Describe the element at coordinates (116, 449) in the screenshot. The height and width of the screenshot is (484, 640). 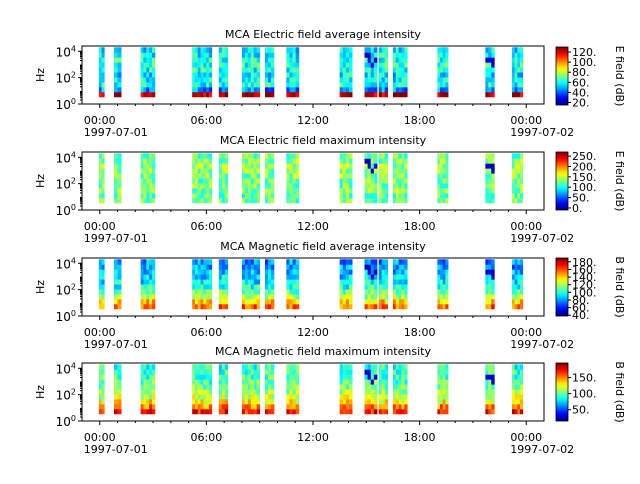
I see `x-tick-date: 1997-07-01` at that location.